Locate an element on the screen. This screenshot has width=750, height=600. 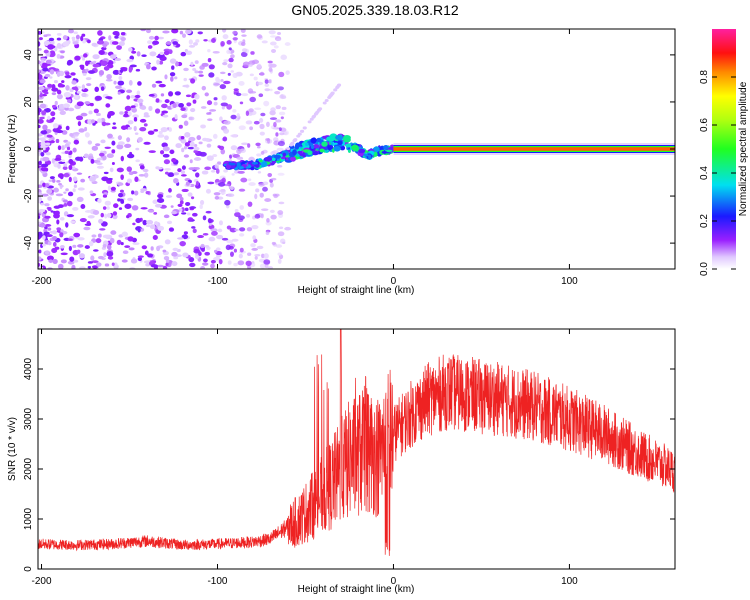
colorbar-tick-label: 0.8 is located at coordinates (704, 77).